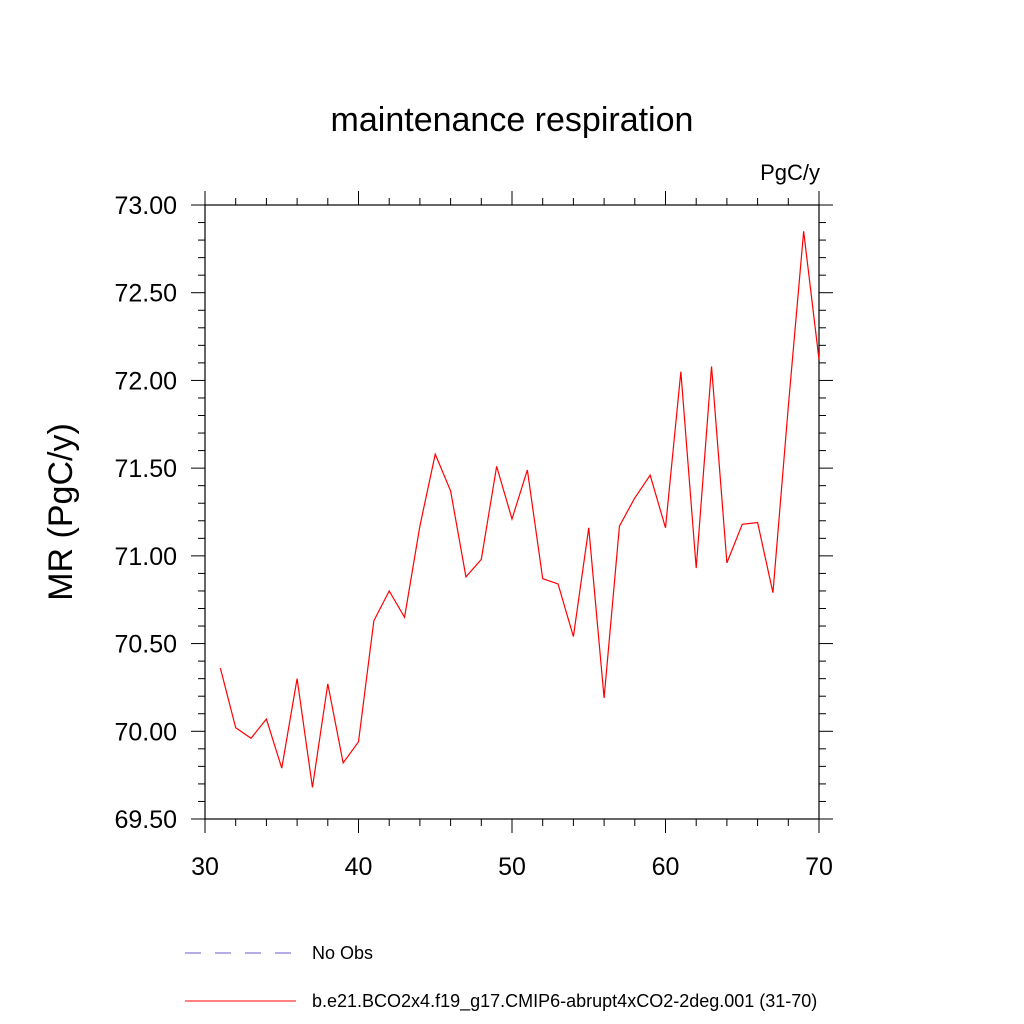 Image resolution: width=1024 pixels, height=1024 pixels. I want to click on y-axis-label: MR (PgC/y), so click(61, 512).